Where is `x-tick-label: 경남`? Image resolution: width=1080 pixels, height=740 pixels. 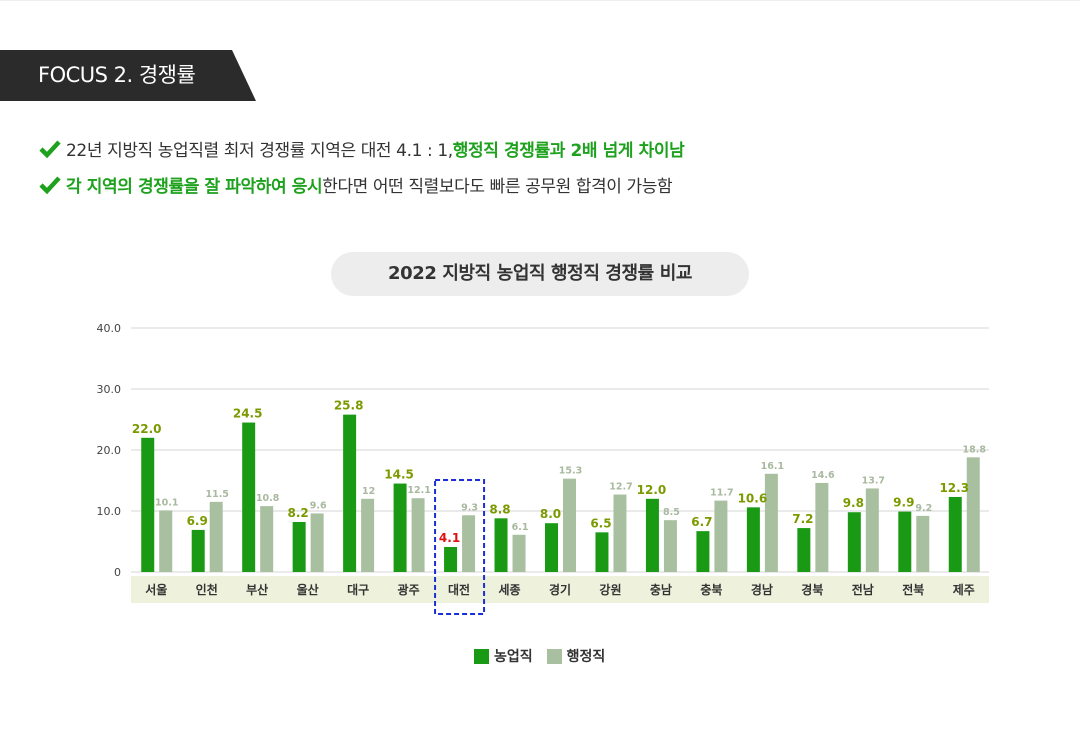
x-tick-label: 경남 is located at coordinates (762, 589).